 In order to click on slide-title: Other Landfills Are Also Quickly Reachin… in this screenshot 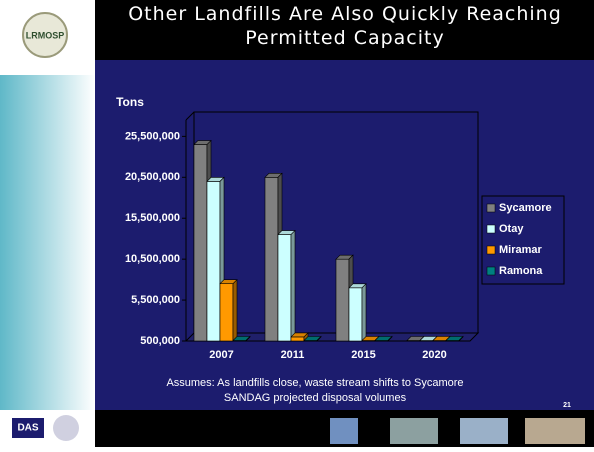, I will do `click(345, 26)`.